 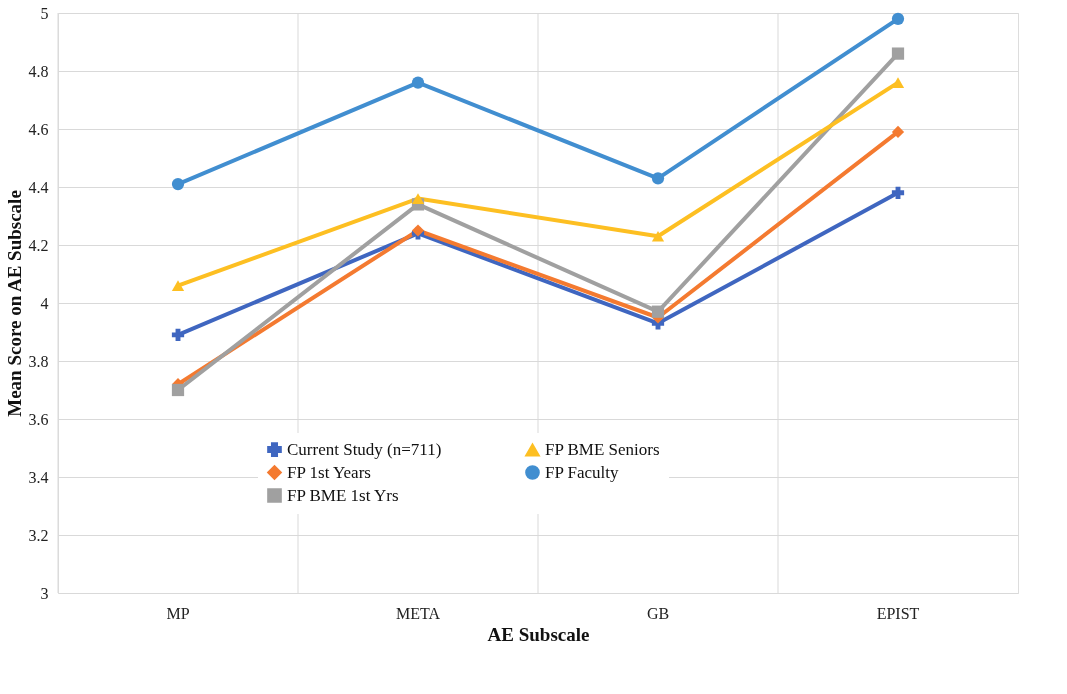 What do you see at coordinates (38, 187) in the screenshot?
I see `y-tick-label: 4.4` at bounding box center [38, 187].